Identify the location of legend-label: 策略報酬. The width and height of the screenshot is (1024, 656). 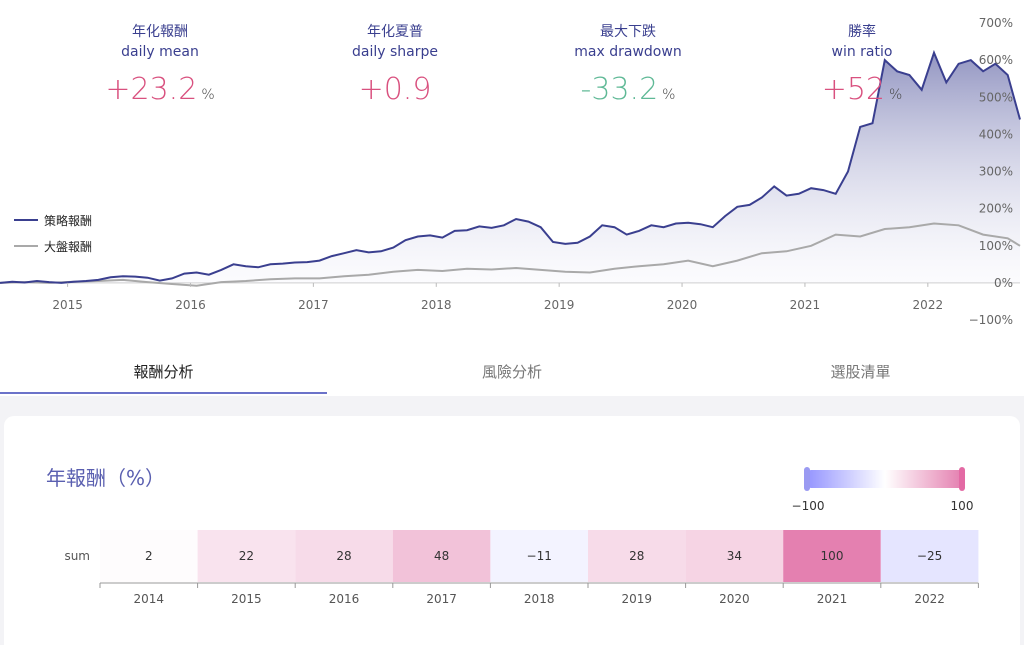
(68, 220).